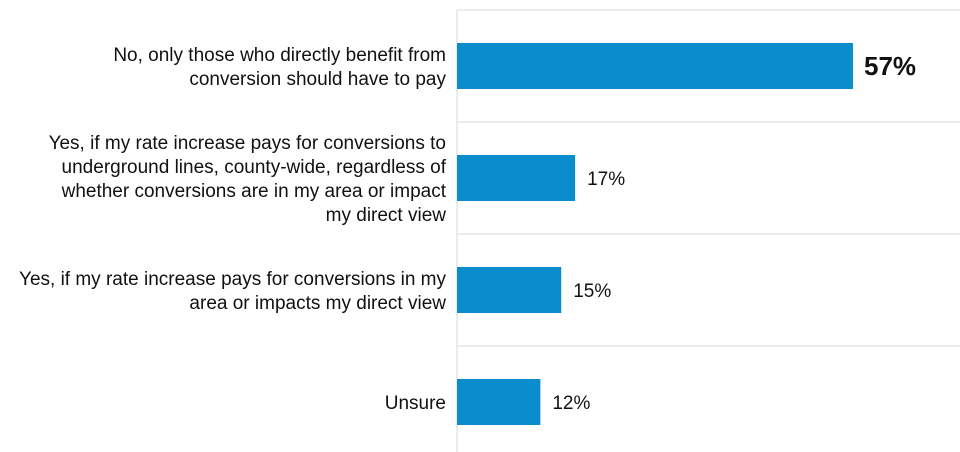  I want to click on category-label-line: conversion should have to pay, so click(317, 79).